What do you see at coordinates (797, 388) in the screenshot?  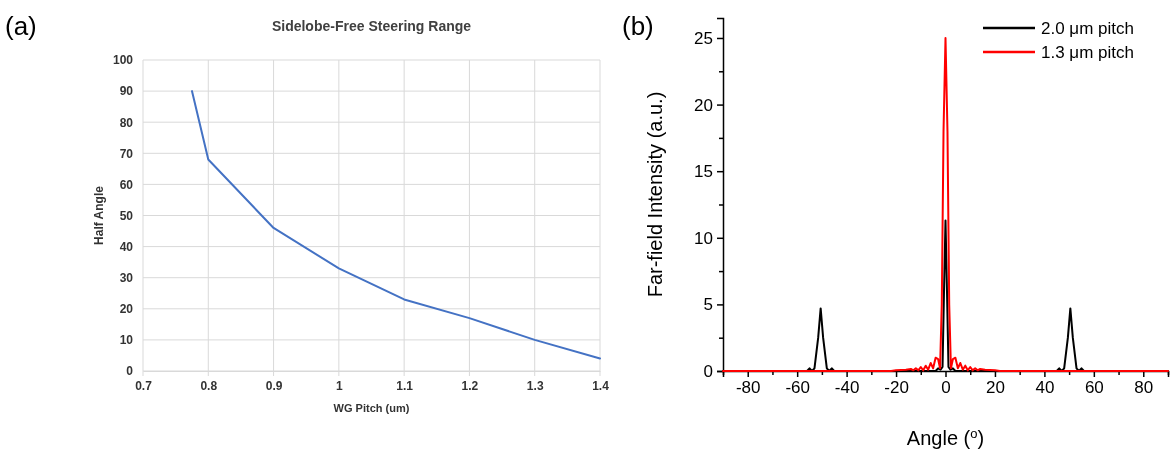 I see `x-tick-label: -60` at bounding box center [797, 388].